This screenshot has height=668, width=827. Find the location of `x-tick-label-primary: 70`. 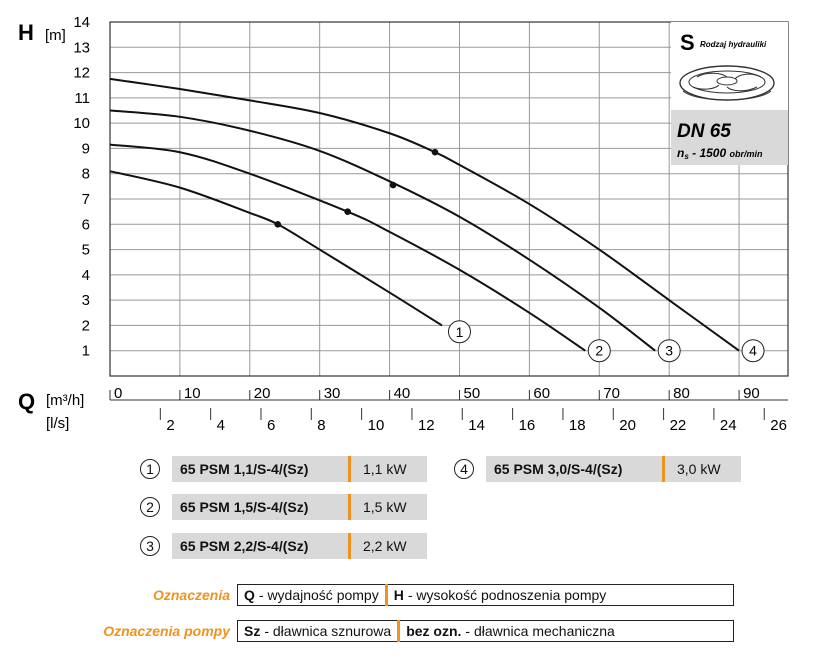

x-tick-label-primary: 70 is located at coordinates (611, 393).